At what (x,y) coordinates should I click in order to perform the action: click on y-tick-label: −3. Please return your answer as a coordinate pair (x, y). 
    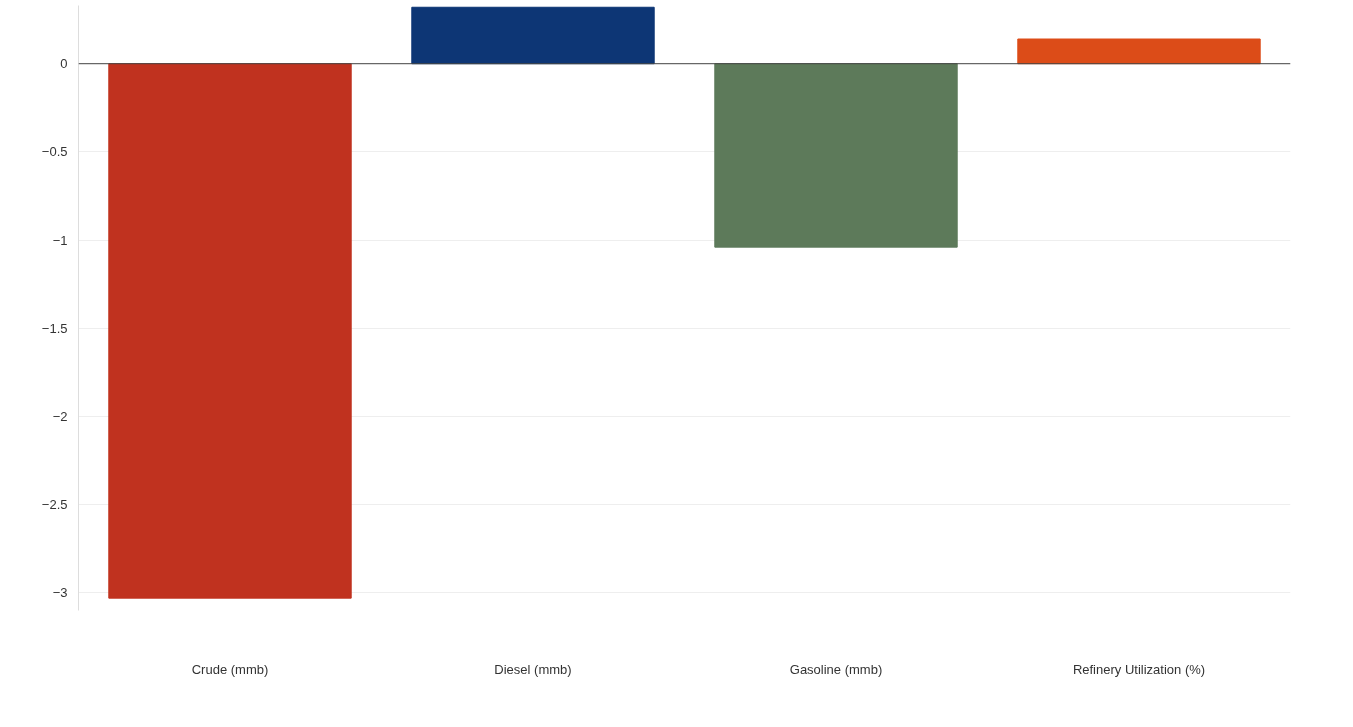
    Looking at the image, I should click on (60, 593).